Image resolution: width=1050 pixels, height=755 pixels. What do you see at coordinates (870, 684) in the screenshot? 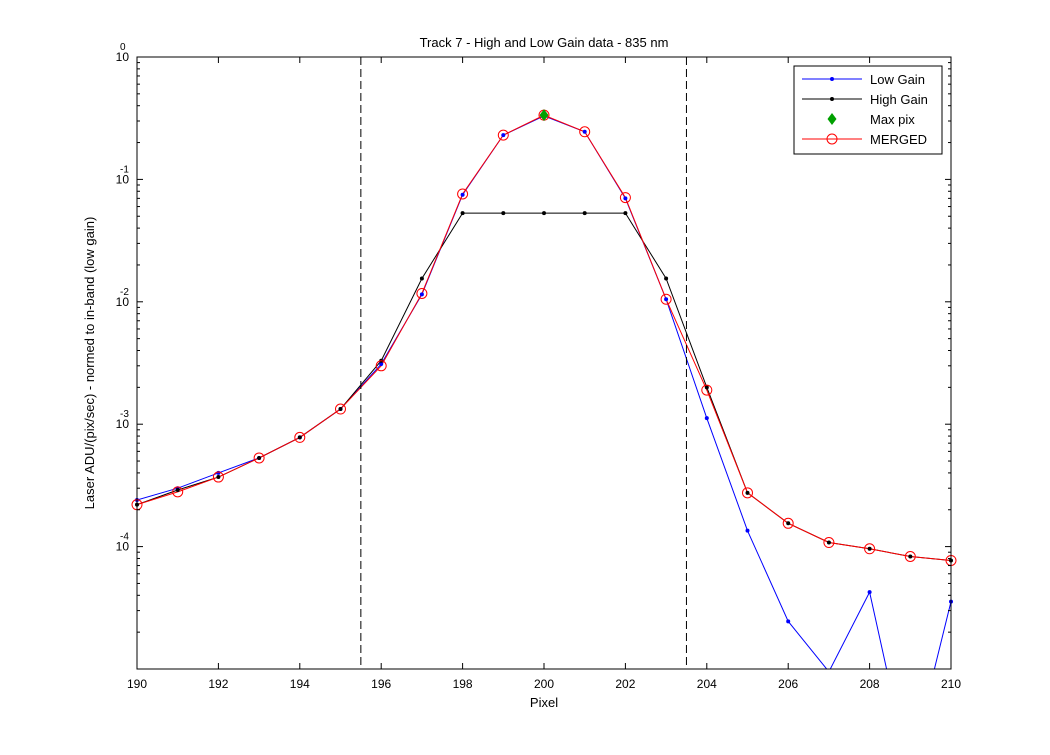
I see `x-tick-label: 208` at bounding box center [870, 684].